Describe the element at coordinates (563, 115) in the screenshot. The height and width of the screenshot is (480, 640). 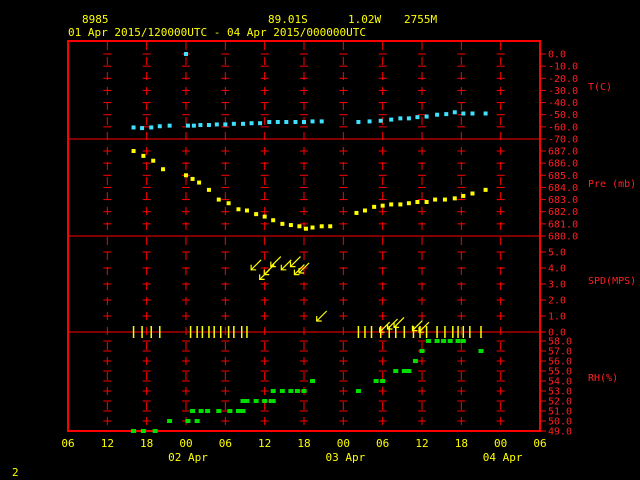
I see `y-tick-label: -50.0` at that location.